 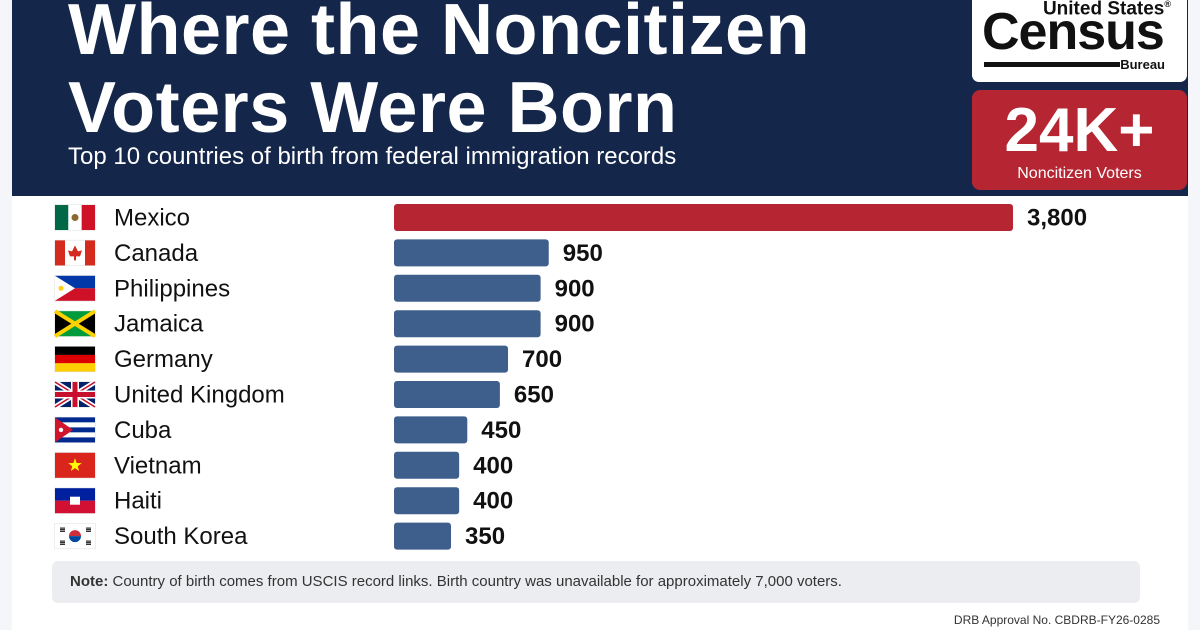 I want to click on chart-row: Jamaica 900, so click(x=324, y=323).